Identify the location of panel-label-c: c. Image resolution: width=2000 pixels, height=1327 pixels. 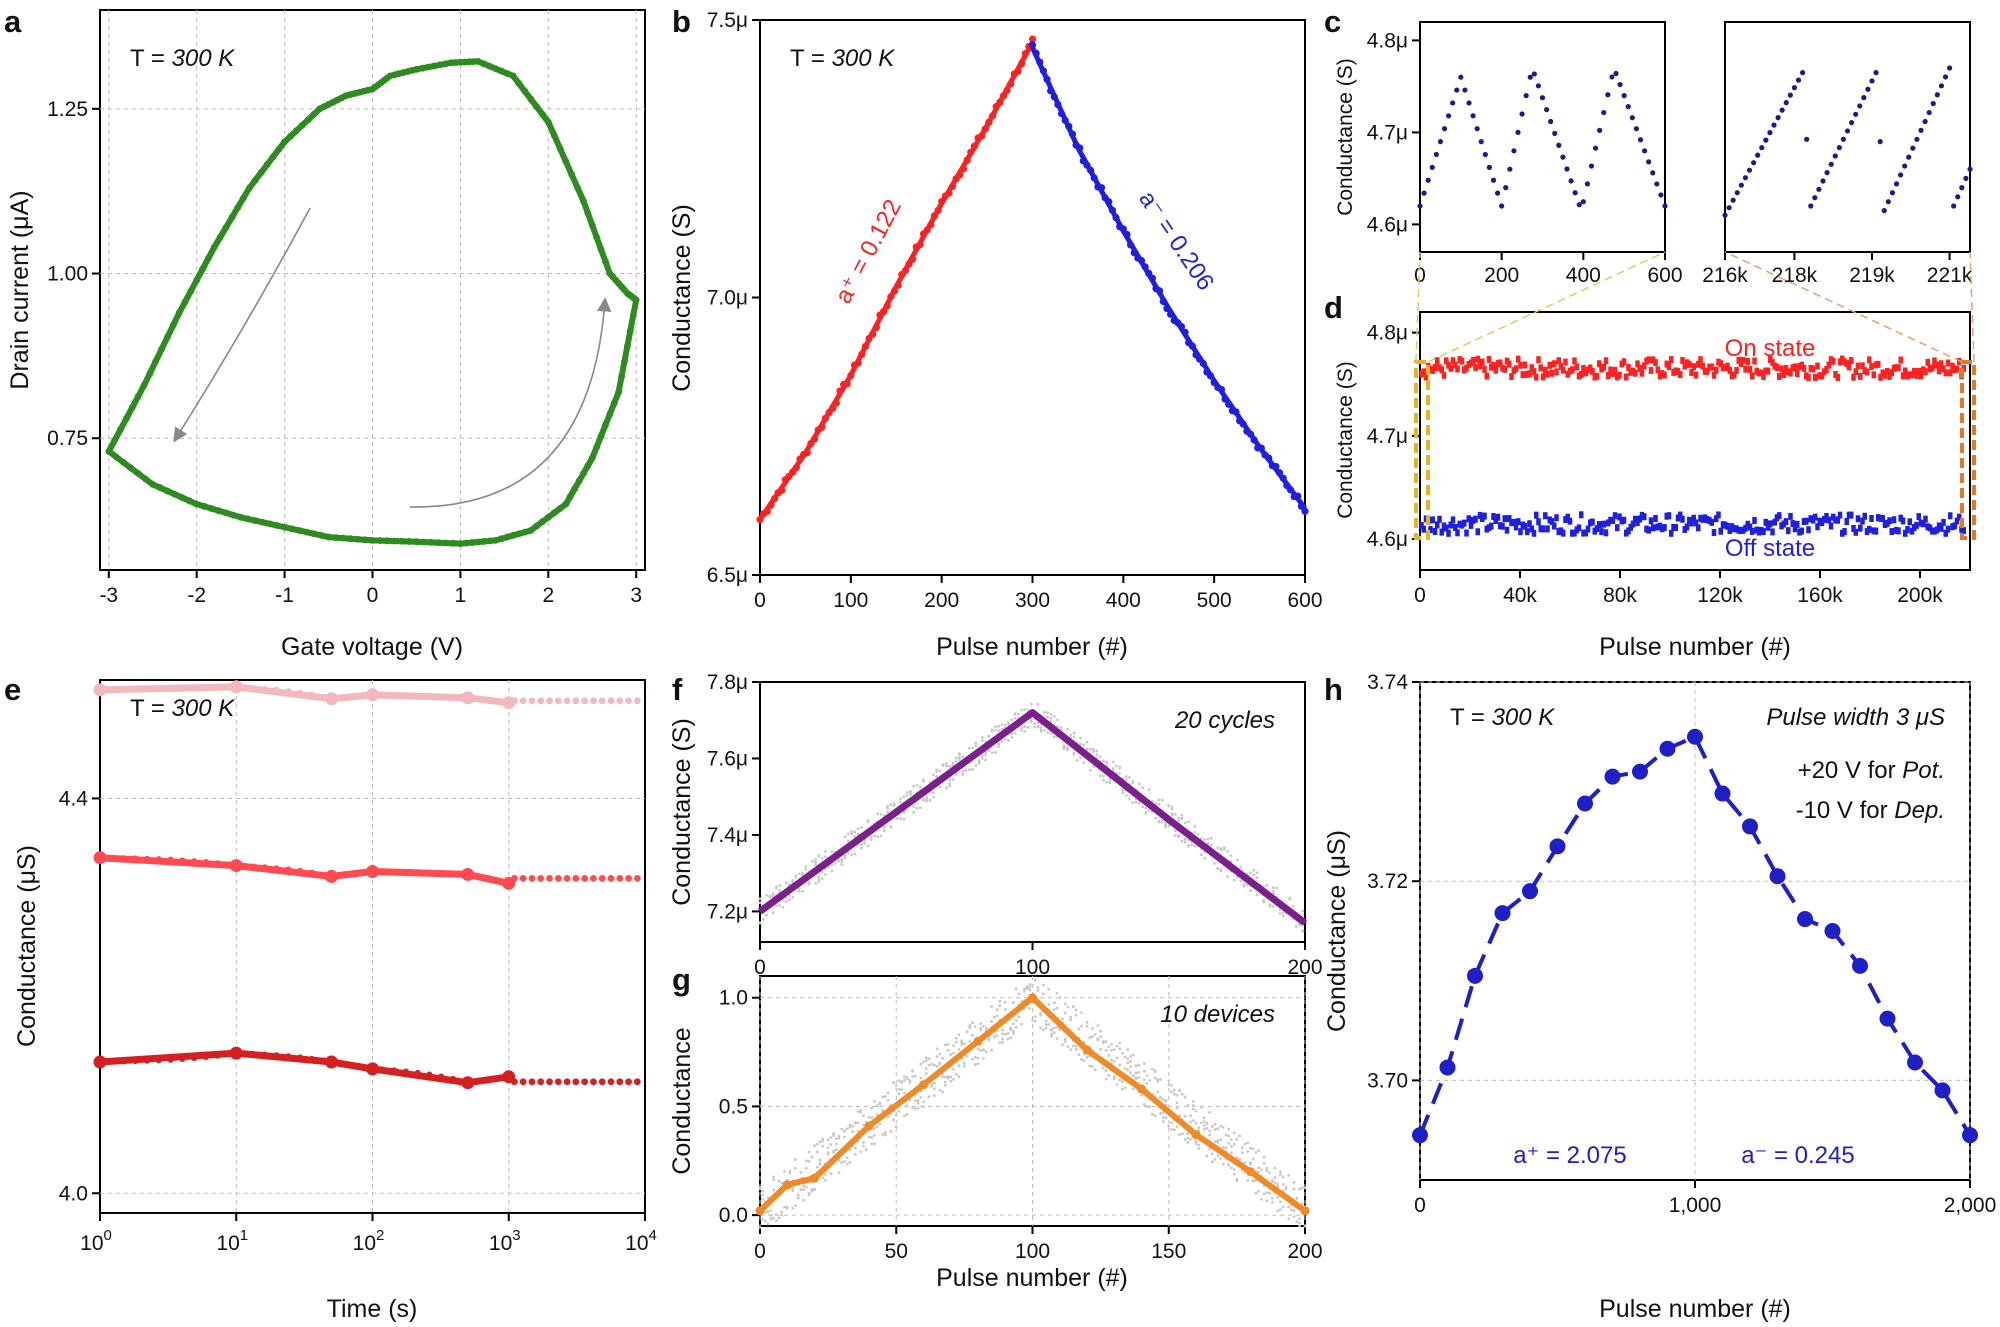
(1332, 21).